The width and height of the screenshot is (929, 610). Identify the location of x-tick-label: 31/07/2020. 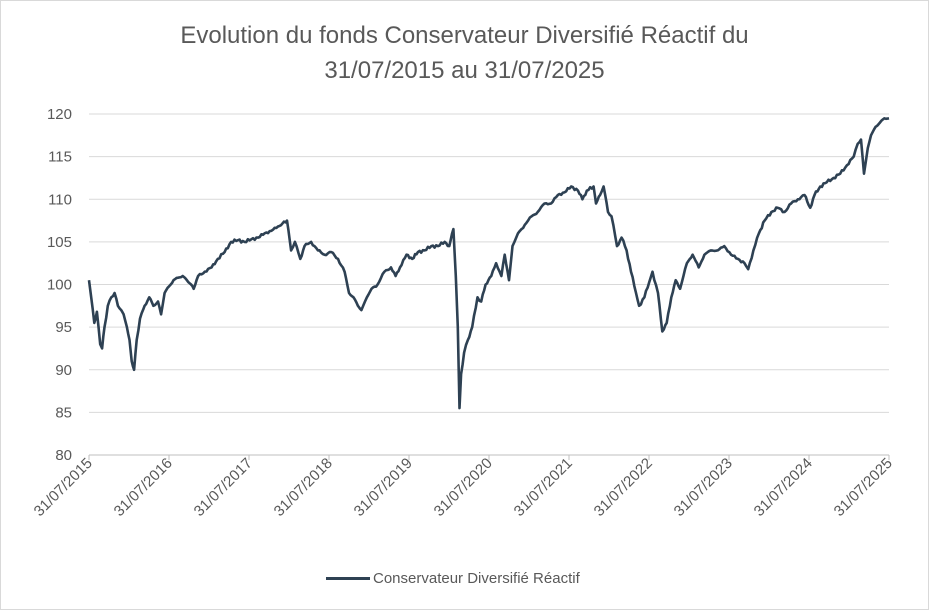
(463, 487).